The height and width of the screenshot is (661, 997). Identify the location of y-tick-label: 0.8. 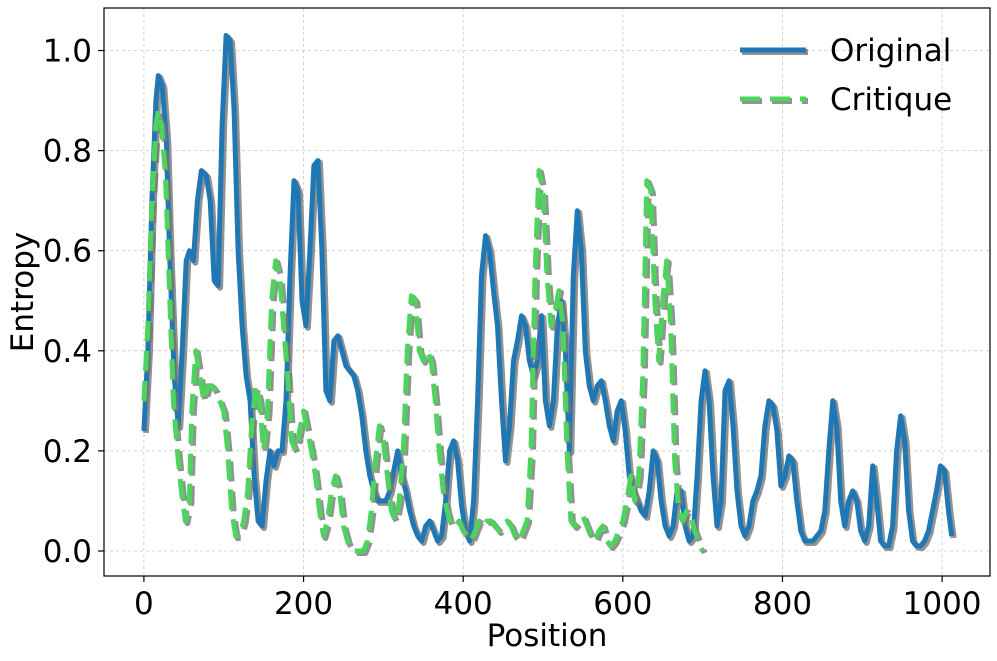
(67, 152).